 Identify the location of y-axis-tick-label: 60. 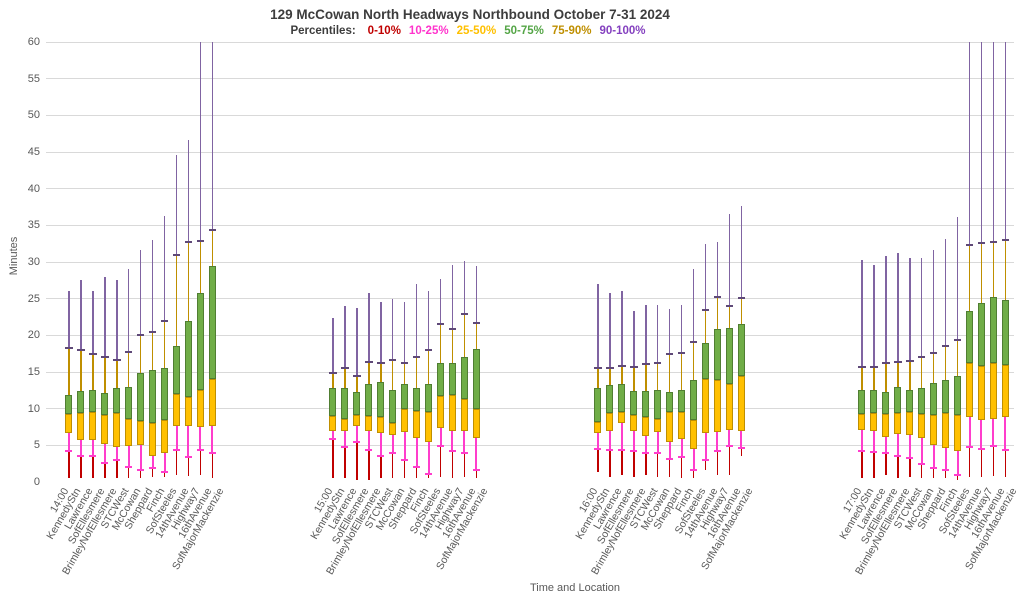
(33, 42).